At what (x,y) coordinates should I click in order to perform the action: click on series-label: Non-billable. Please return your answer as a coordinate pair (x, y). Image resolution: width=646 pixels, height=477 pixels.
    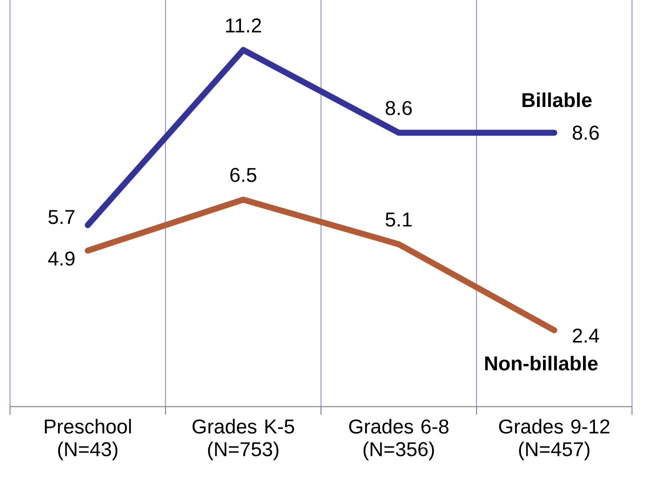
    Looking at the image, I should click on (541, 363).